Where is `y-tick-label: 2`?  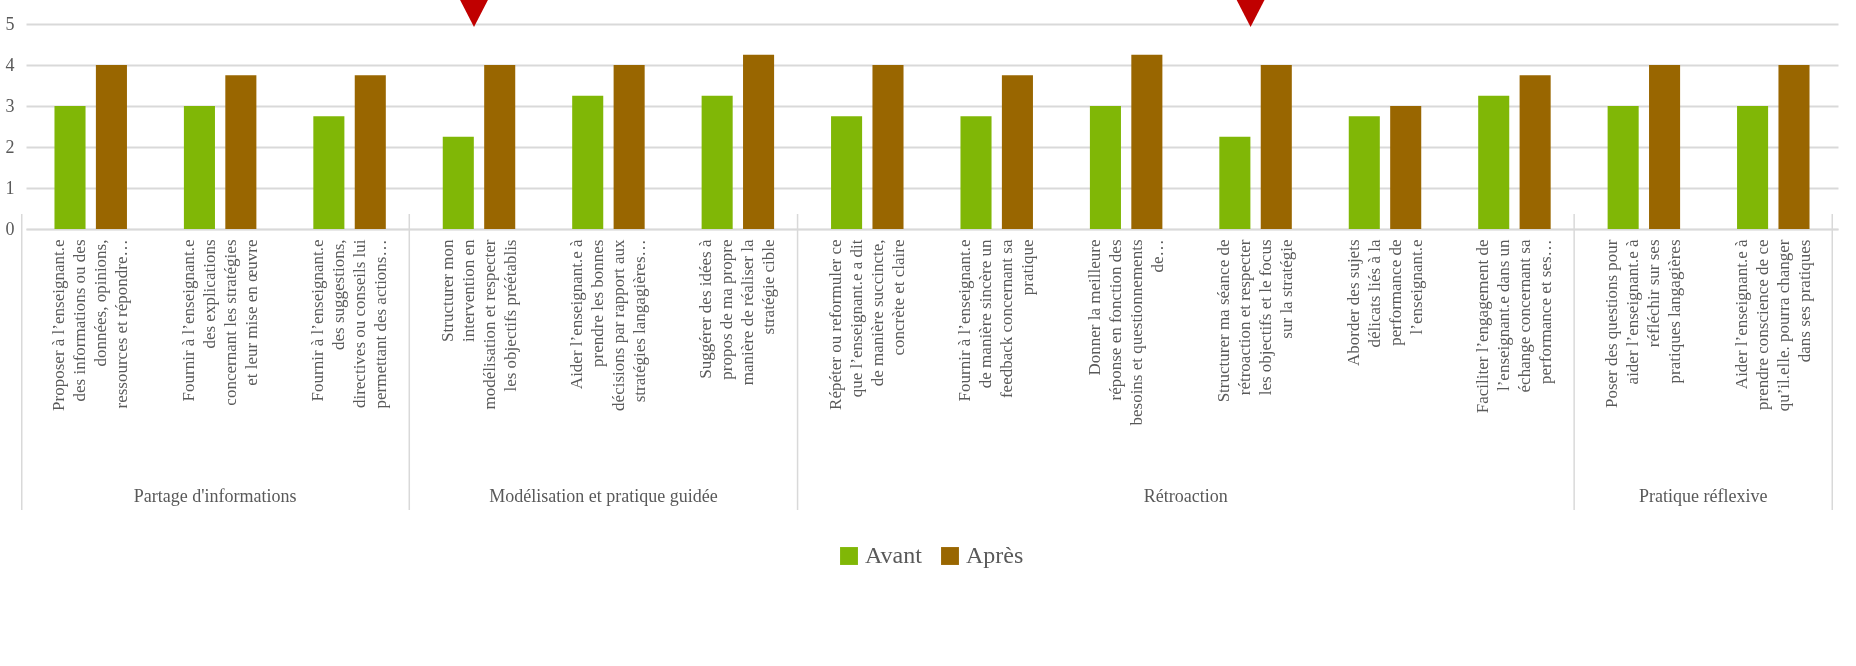 y-tick-label: 2 is located at coordinates (10, 146).